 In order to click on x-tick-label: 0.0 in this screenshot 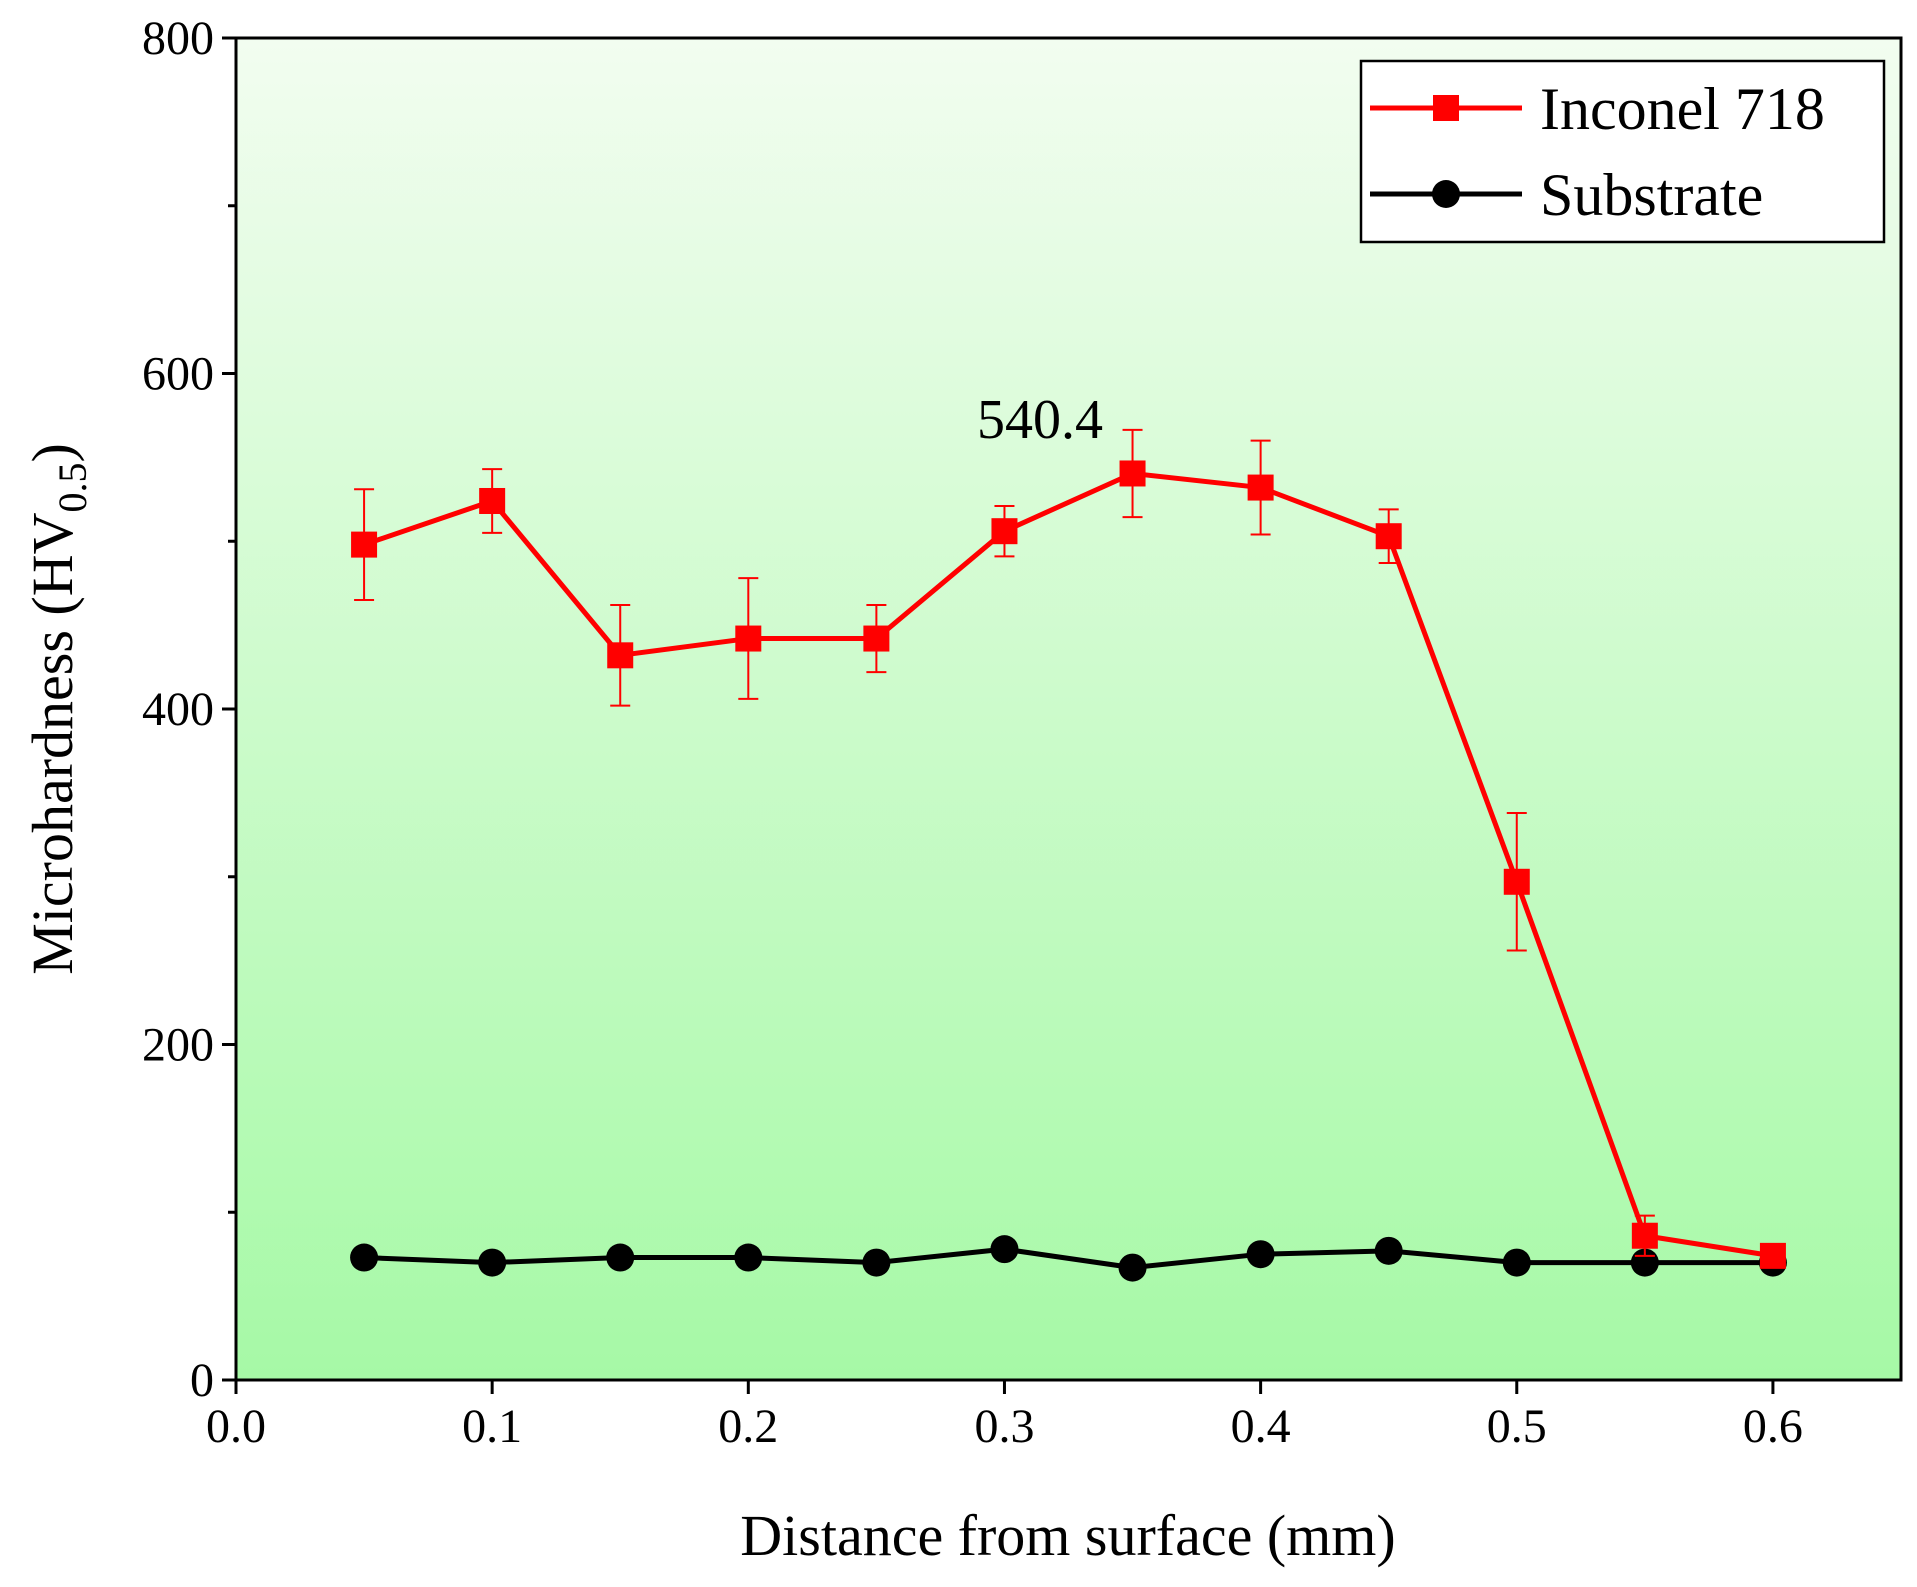, I will do `click(236, 1426)`.